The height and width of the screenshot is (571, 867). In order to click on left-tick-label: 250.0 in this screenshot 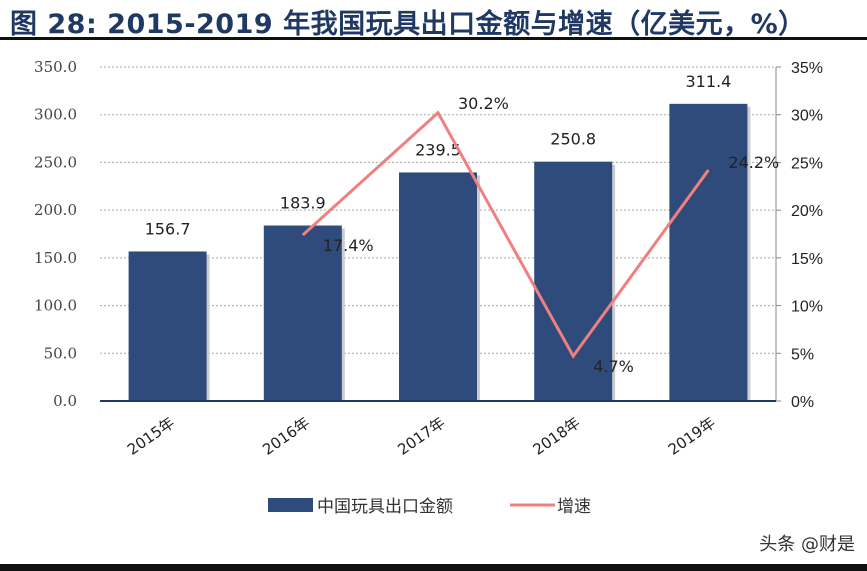, I will do `click(55, 162)`.